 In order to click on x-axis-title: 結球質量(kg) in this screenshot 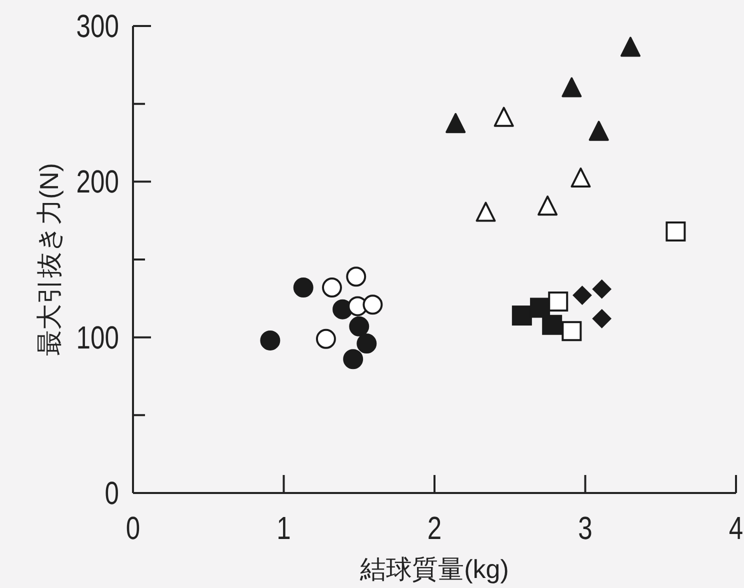, I will do `click(434, 569)`.